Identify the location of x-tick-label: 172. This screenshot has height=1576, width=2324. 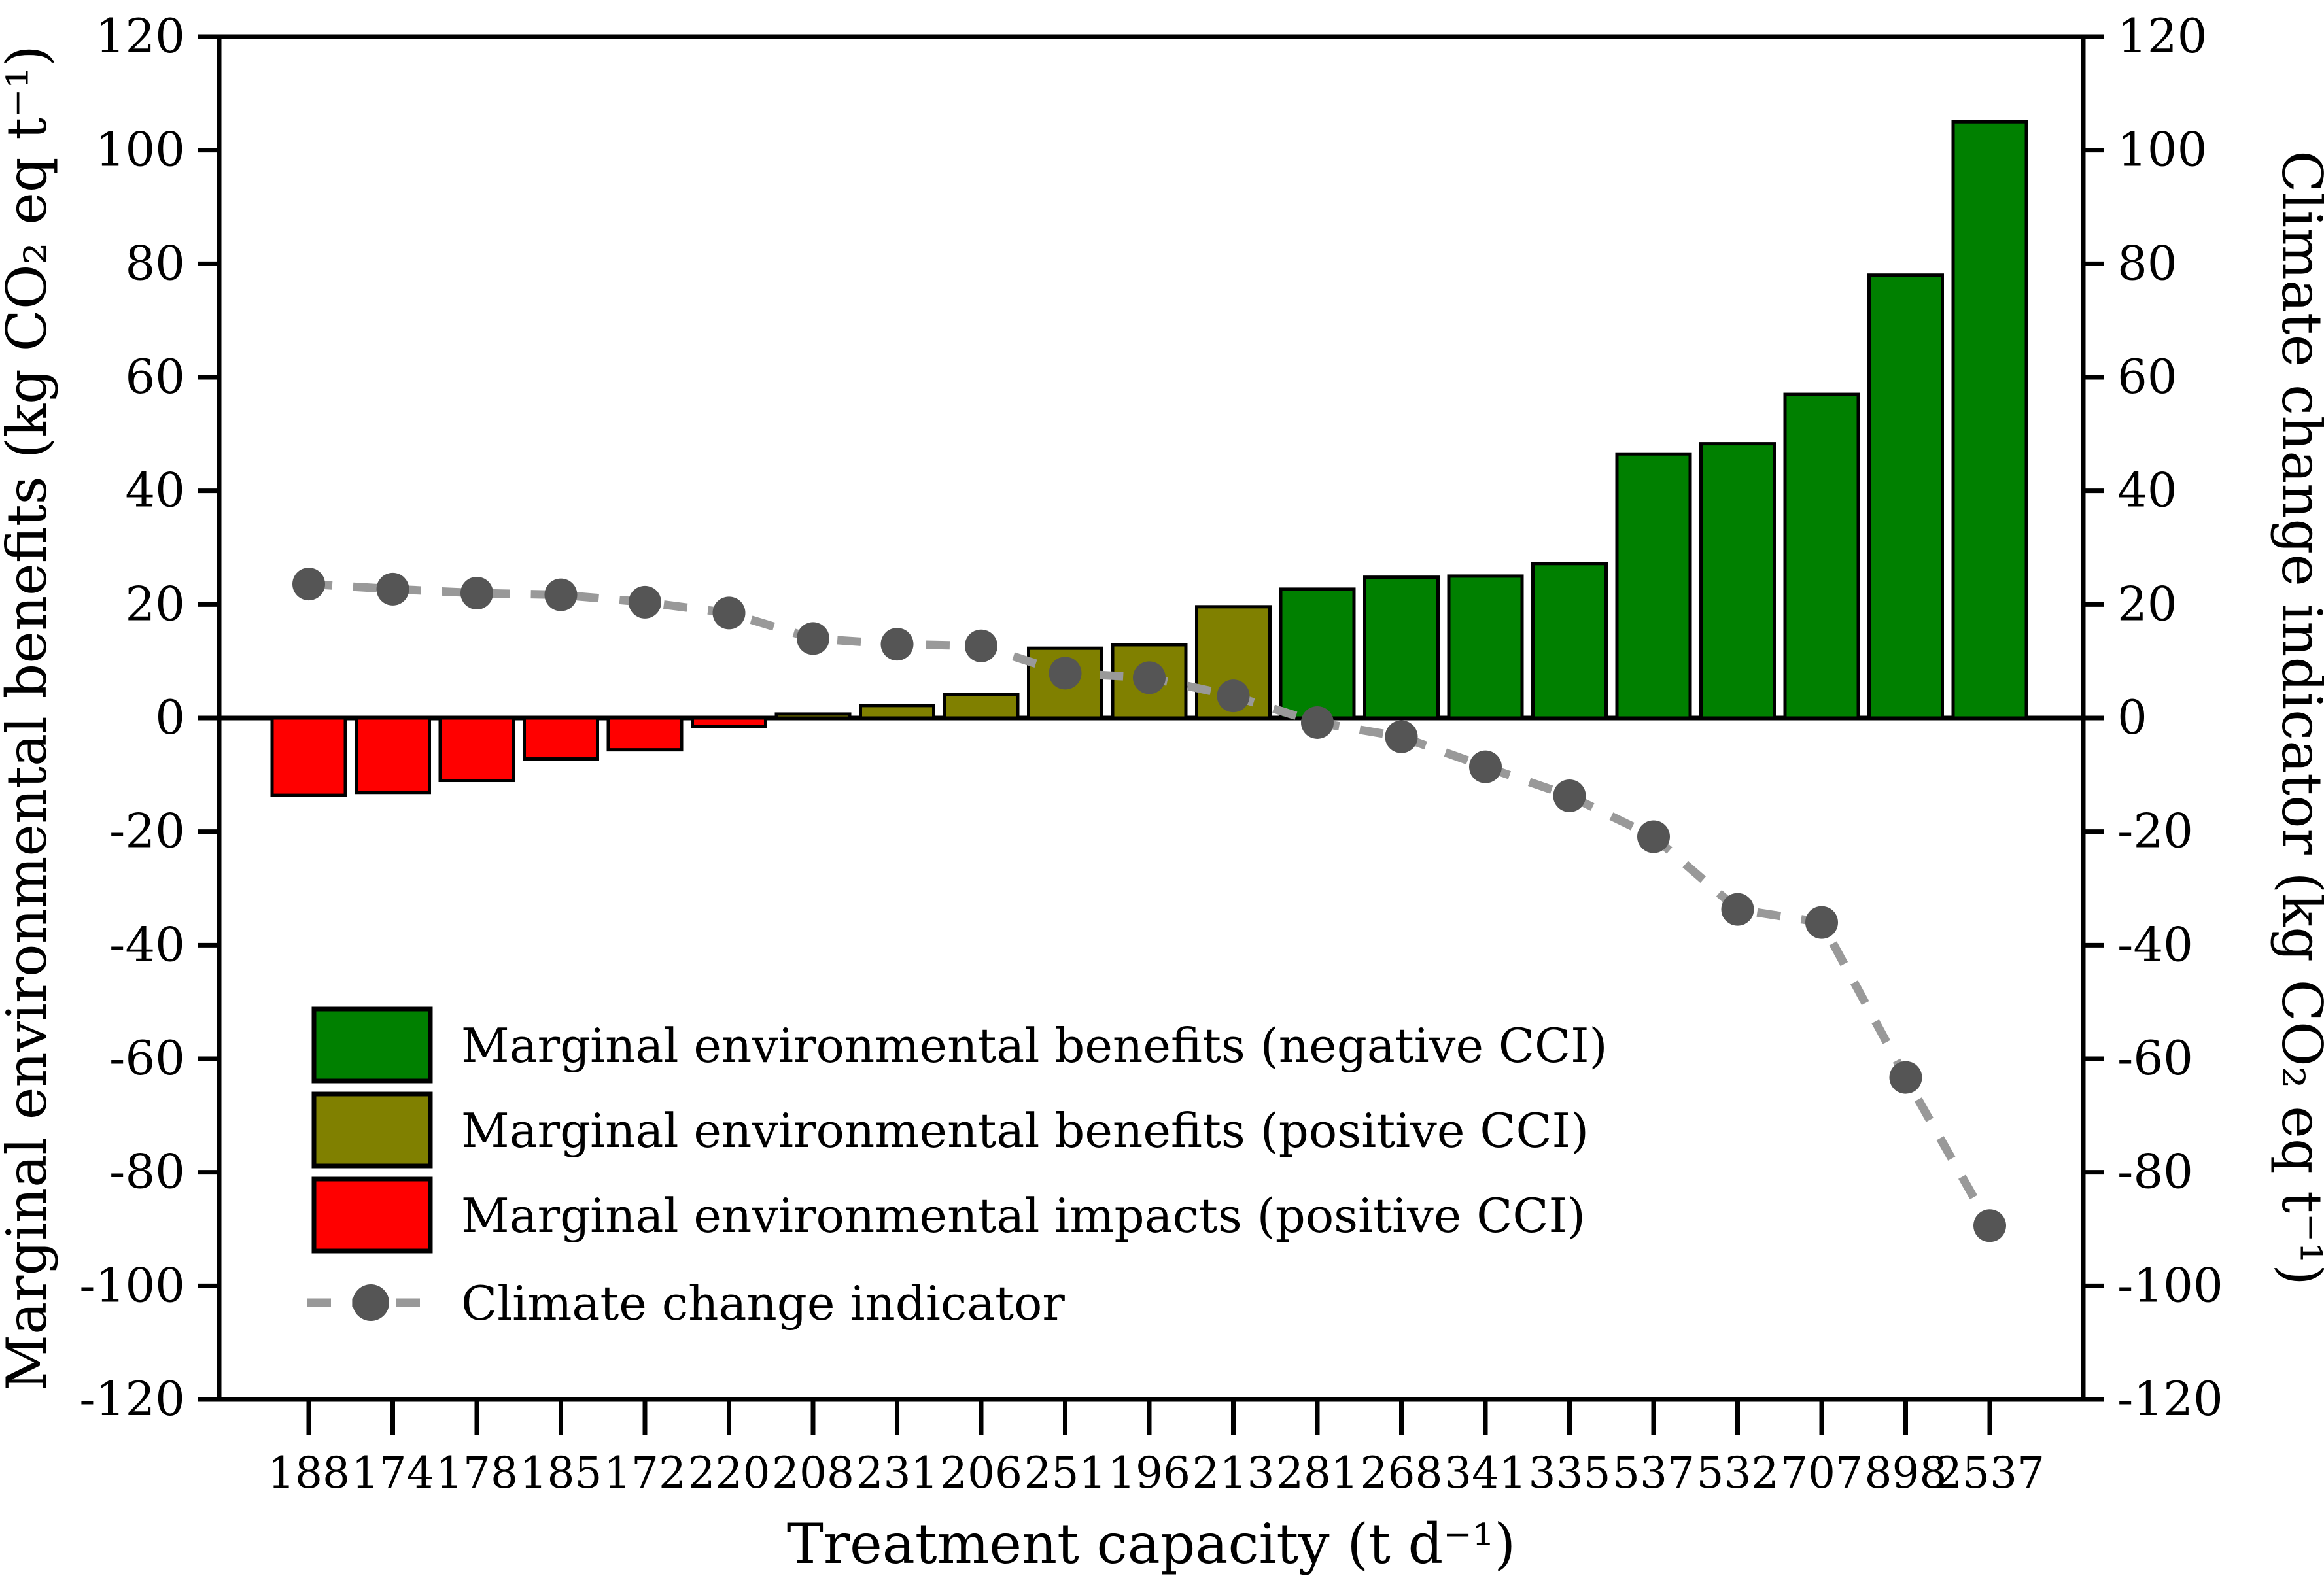
(645, 1473).